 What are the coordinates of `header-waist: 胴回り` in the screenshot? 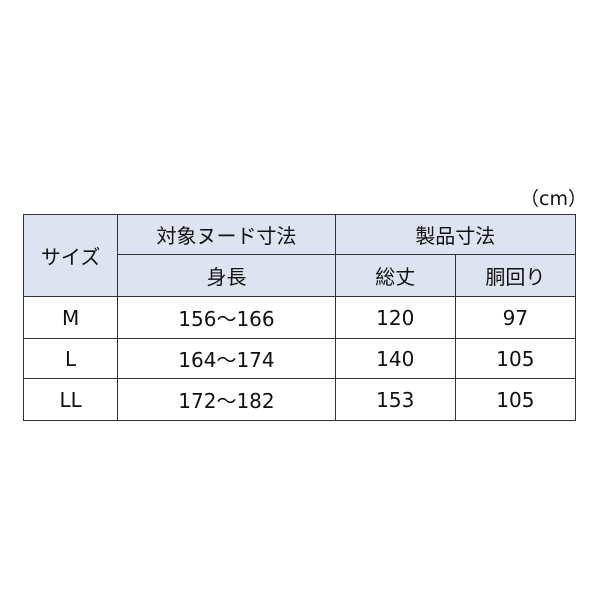 It's located at (515, 275).